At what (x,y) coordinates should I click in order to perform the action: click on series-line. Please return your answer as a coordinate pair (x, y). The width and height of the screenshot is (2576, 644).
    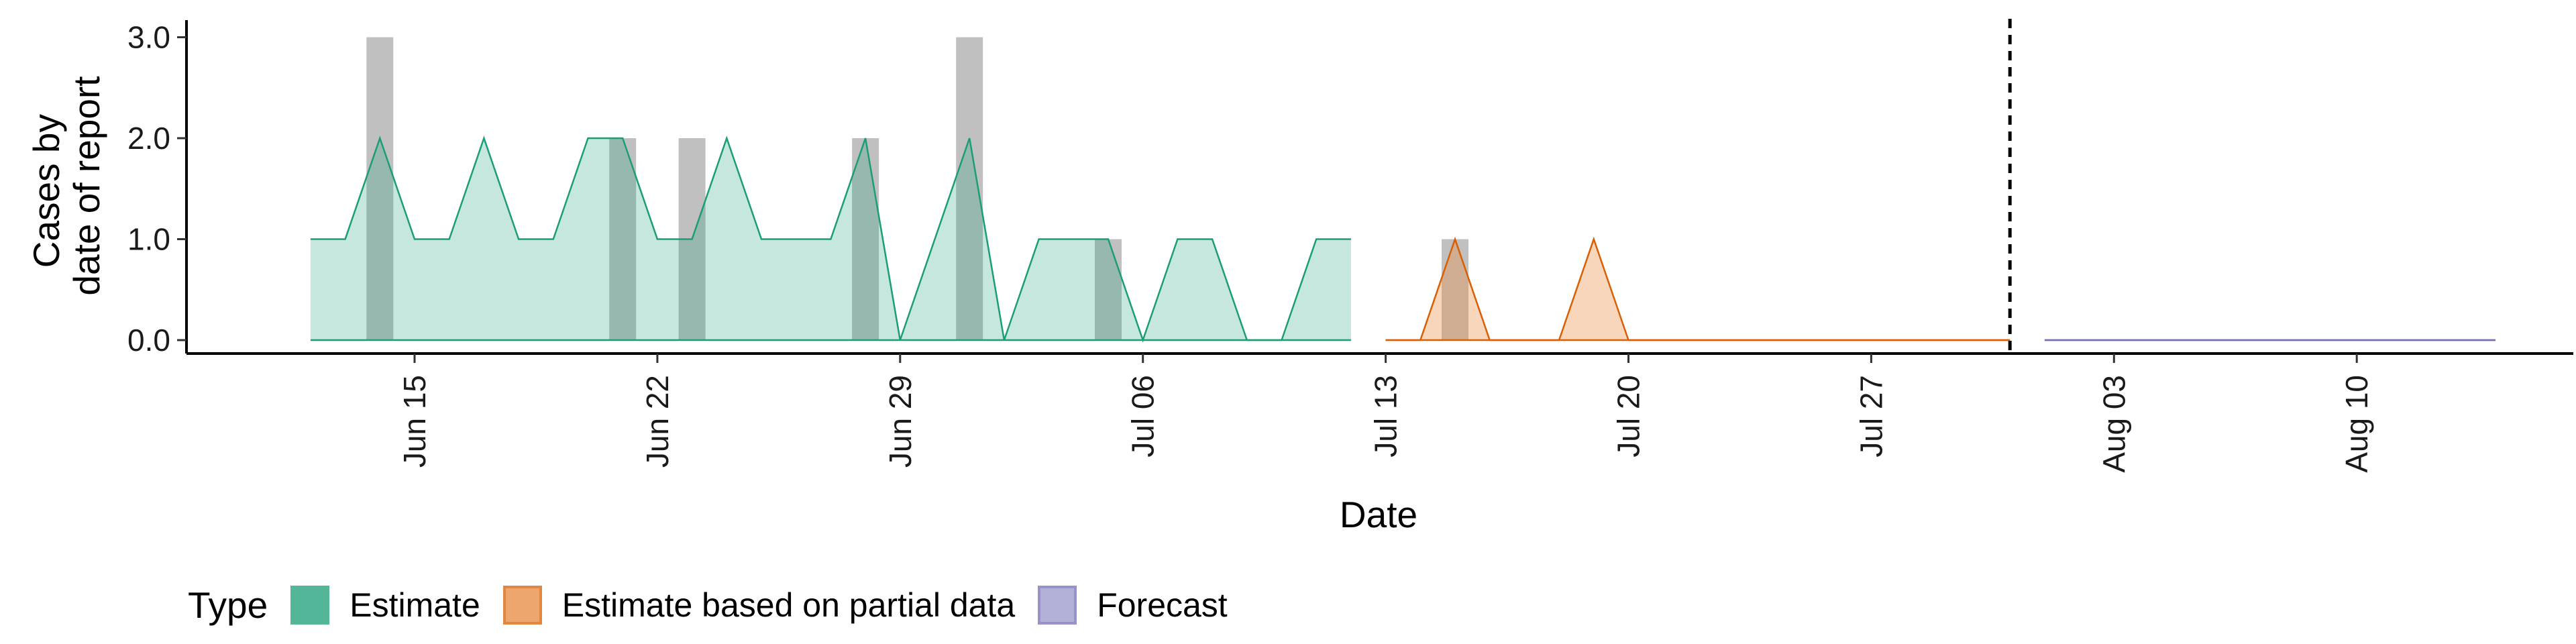
    Looking at the image, I should click on (830, 239).